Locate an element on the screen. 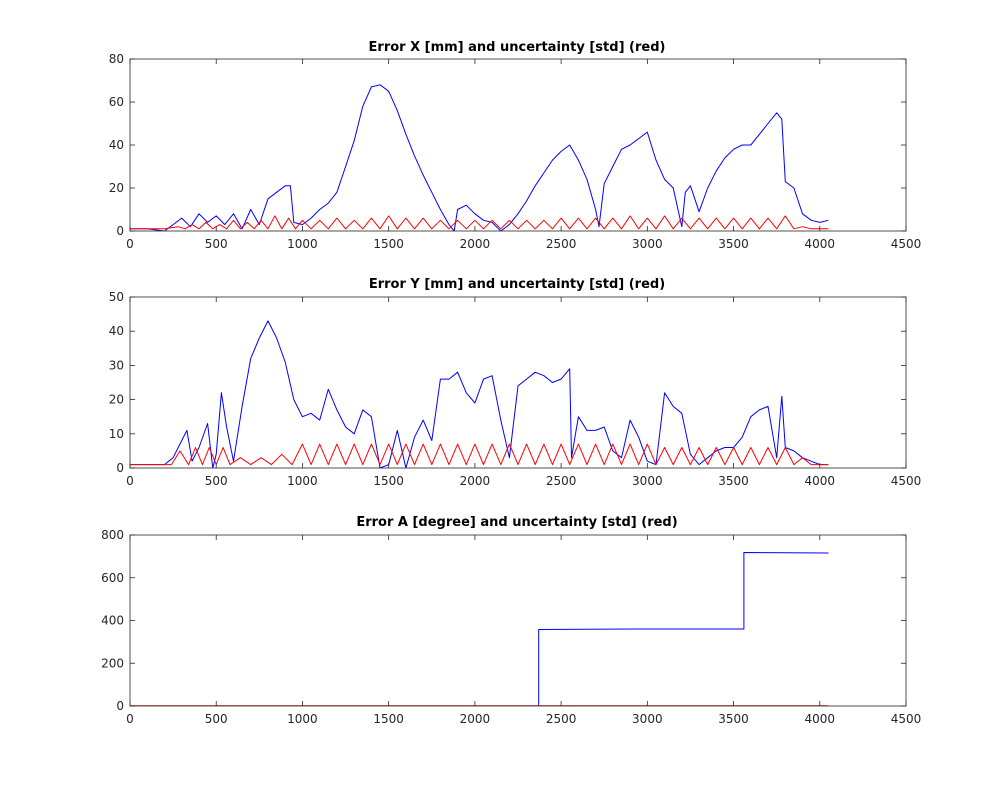 Image resolution: width=1001 pixels, height=793 pixels. y-tick-label: 600 is located at coordinates (112, 578).